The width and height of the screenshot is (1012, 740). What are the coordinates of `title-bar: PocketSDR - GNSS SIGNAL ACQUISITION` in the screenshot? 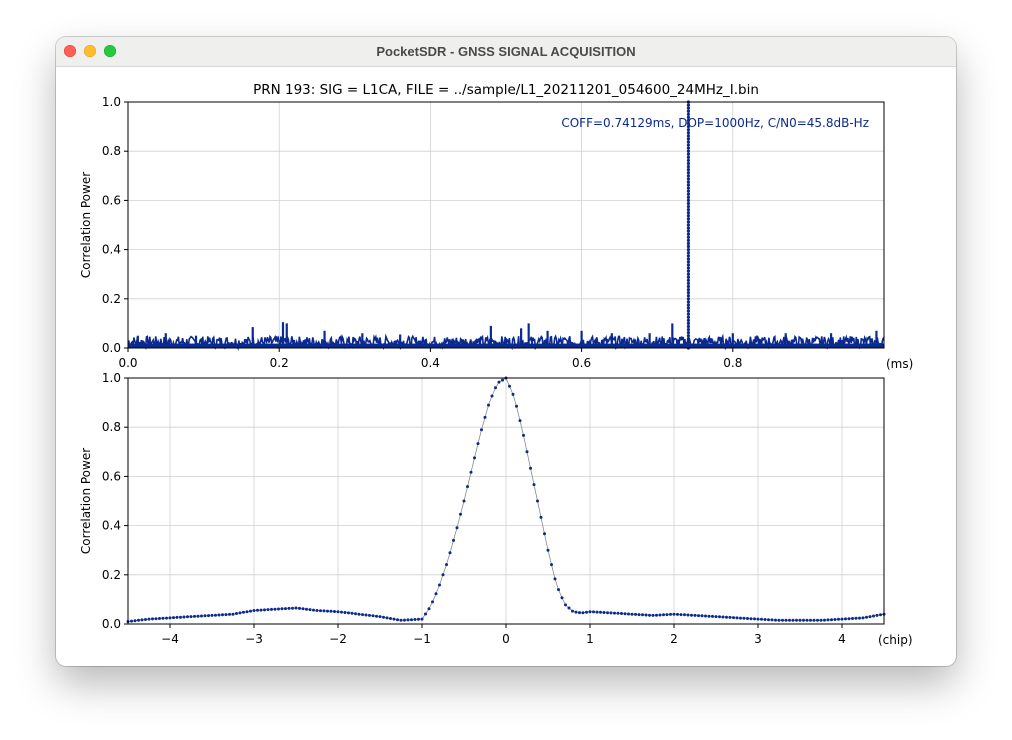 It's located at (506, 52).